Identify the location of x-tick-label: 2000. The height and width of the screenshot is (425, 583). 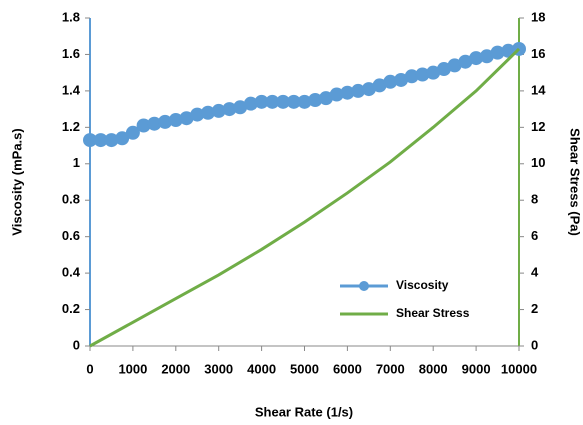
(175, 368).